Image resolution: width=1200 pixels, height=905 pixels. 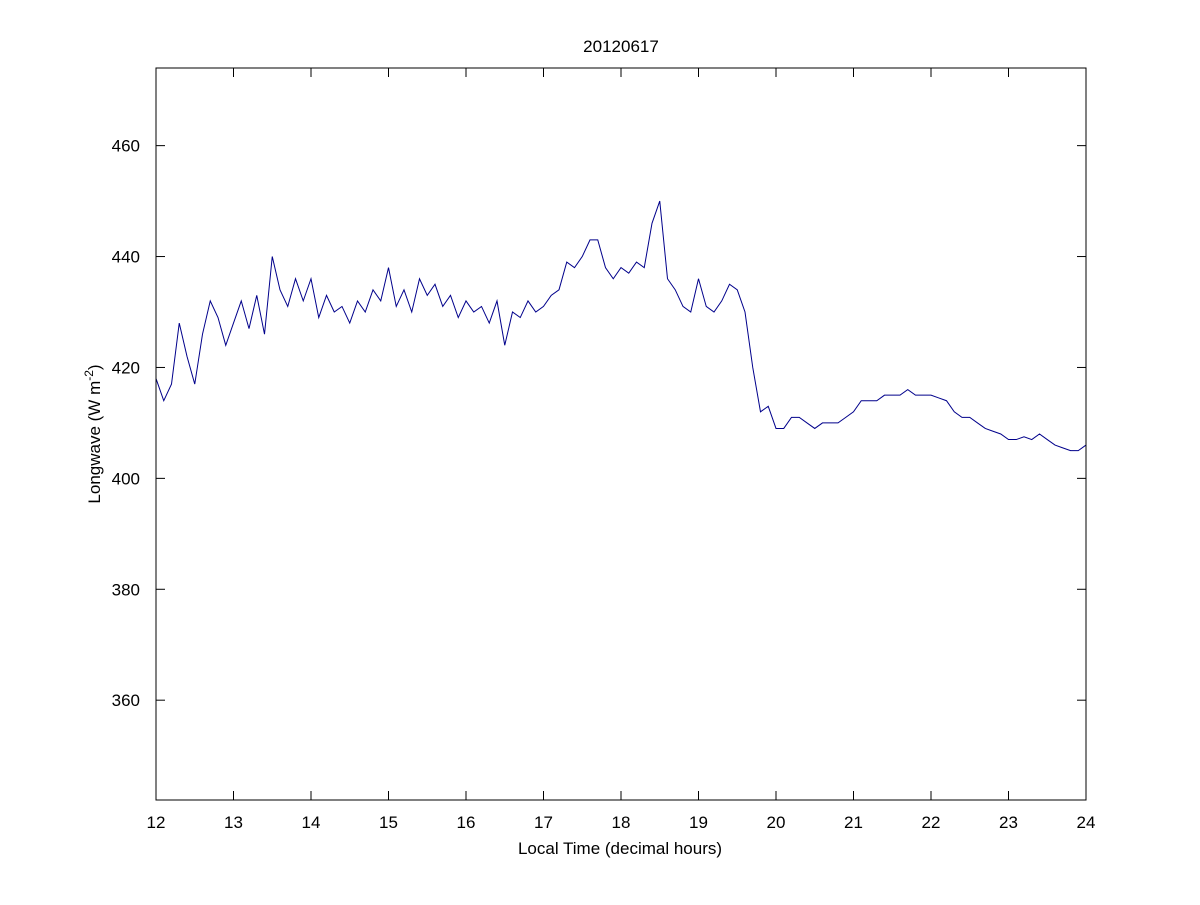 What do you see at coordinates (89, 375) in the screenshot?
I see `y-label-sup: -2` at bounding box center [89, 375].